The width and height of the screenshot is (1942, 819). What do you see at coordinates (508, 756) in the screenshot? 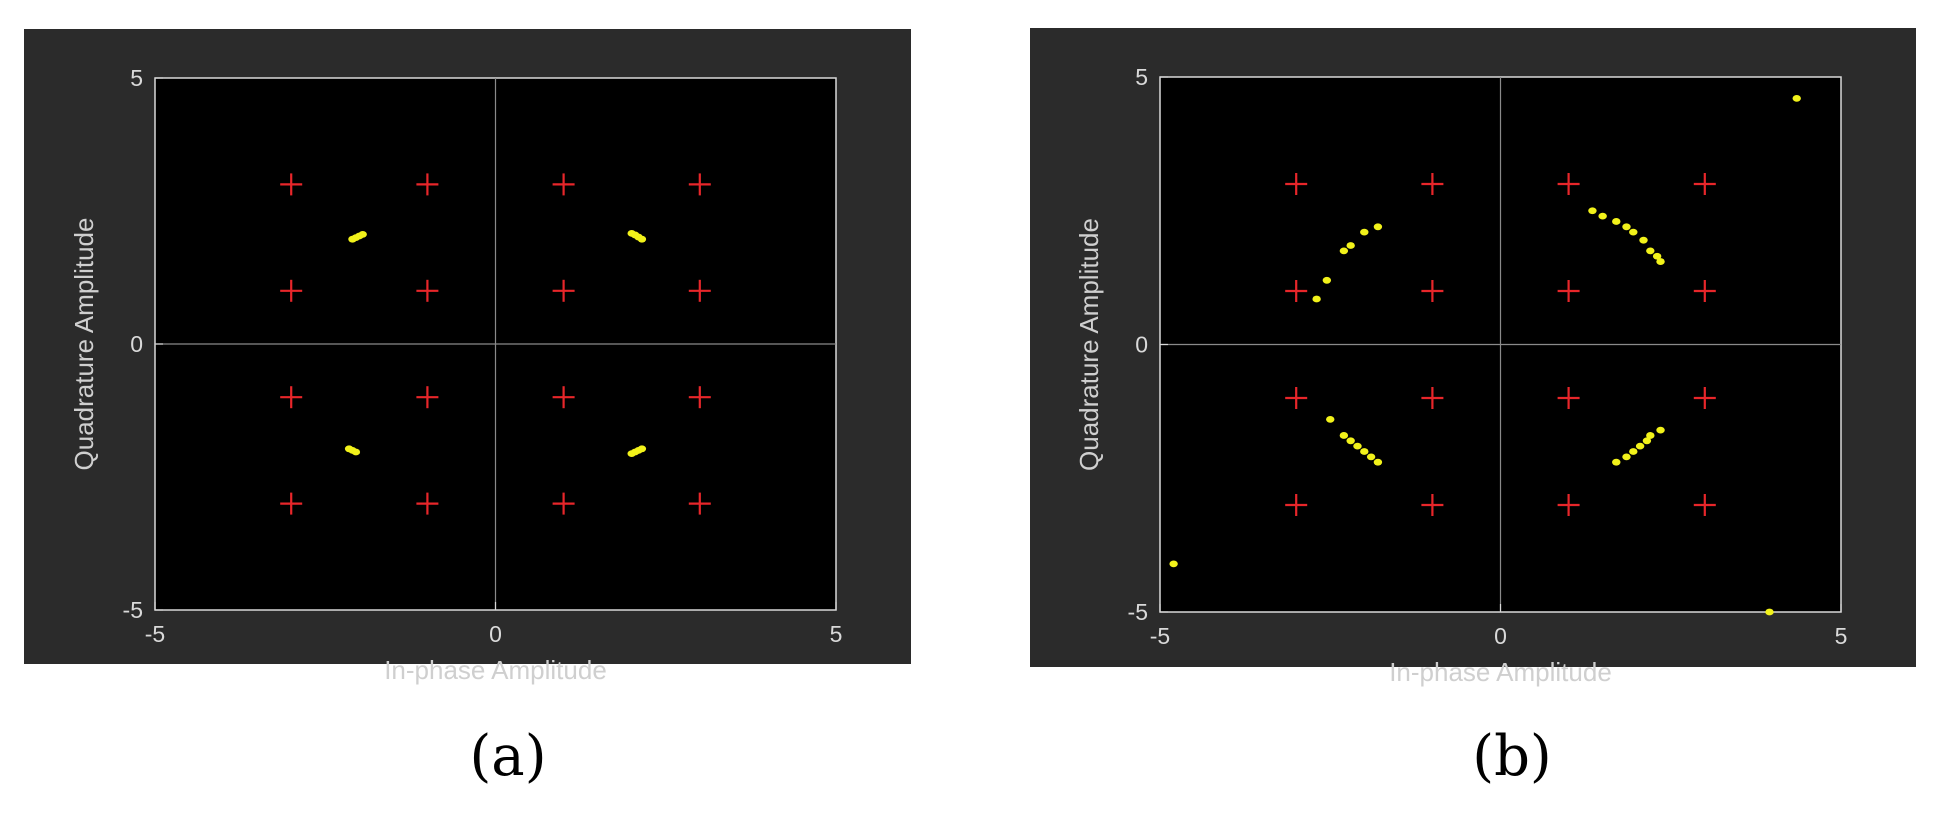
I see `caption-a: (a)` at bounding box center [508, 756].